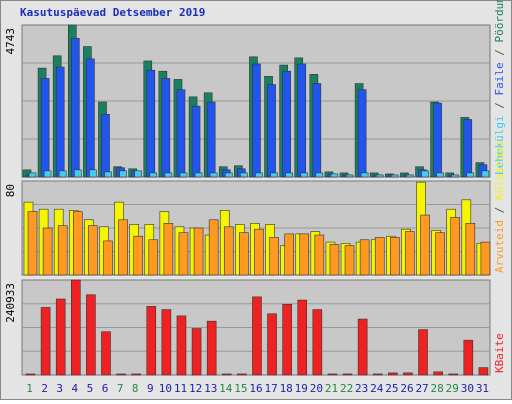  What do you see at coordinates (482, 388) in the screenshot?
I see `x-tick-label: 31` at bounding box center [482, 388].